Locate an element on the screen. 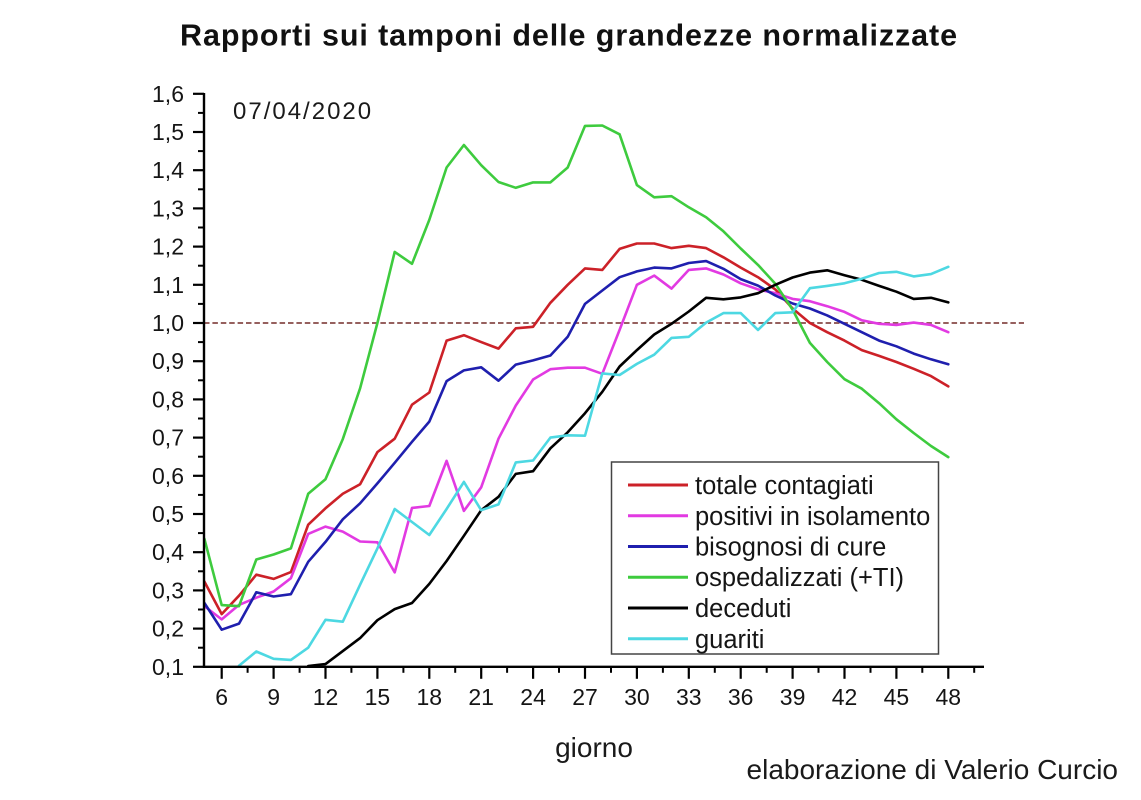  svg-text: 21 is located at coordinates (481, 697).